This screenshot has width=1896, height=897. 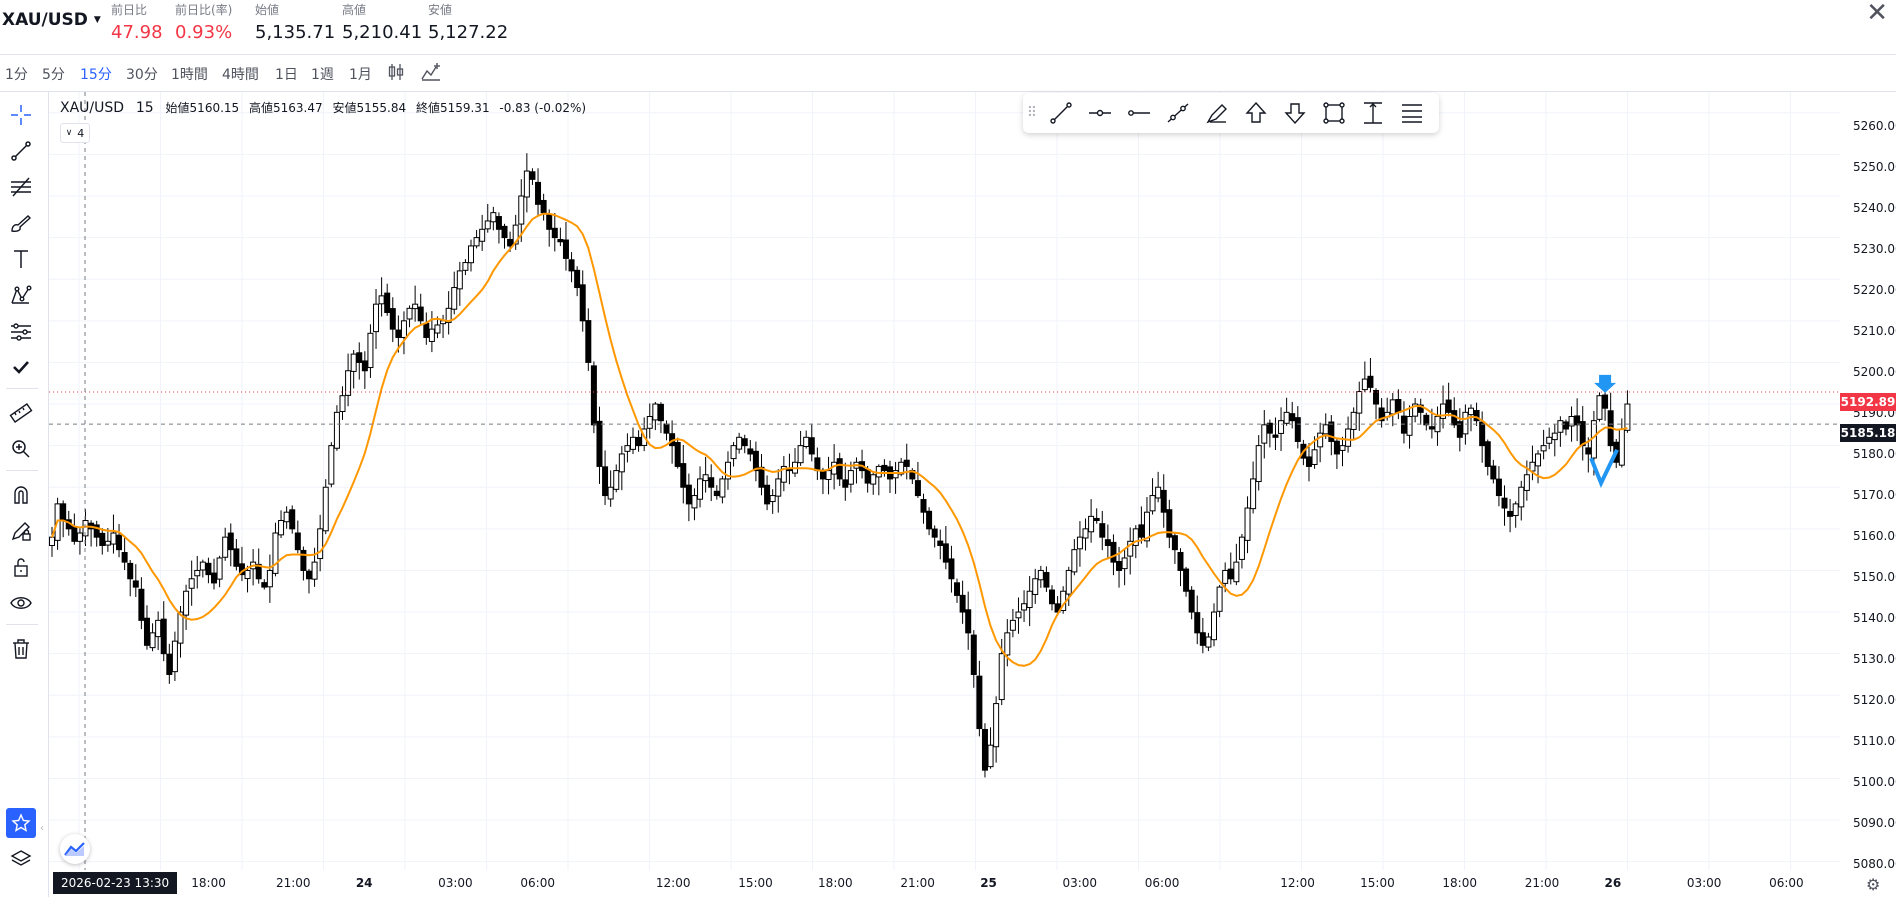 I want to click on line-icon, so click(x=1060, y=113).